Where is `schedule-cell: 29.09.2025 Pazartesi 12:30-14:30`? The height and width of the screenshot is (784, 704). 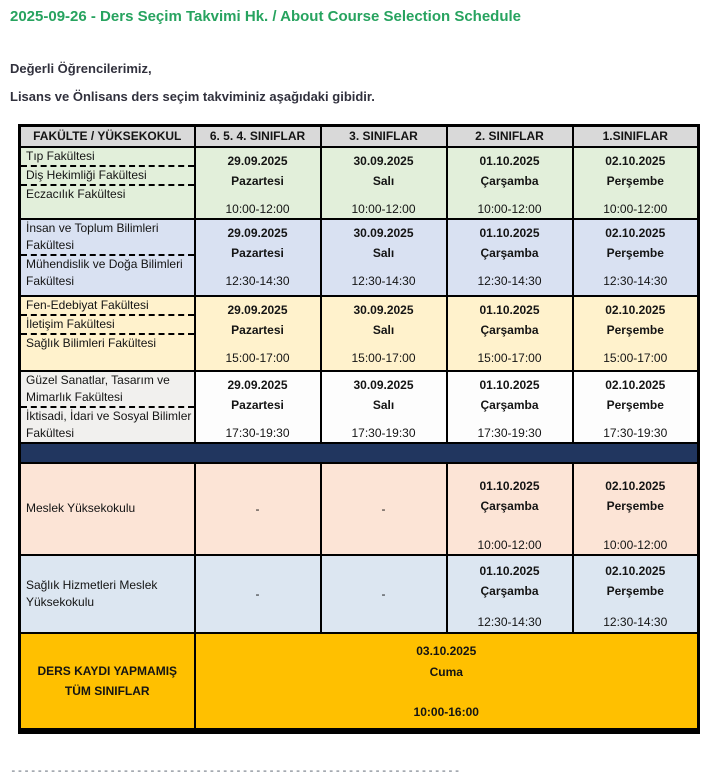
schedule-cell: 29.09.2025 Pazartesi 12:30-14:30 is located at coordinates (257, 257).